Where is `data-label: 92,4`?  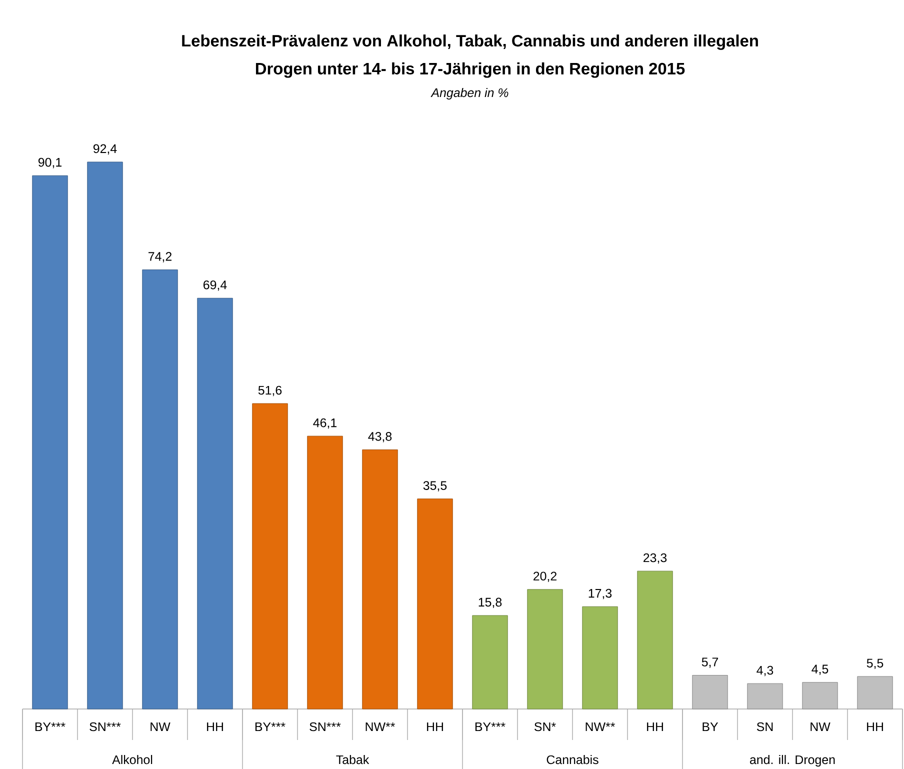 data-label: 92,4 is located at coordinates (105, 149).